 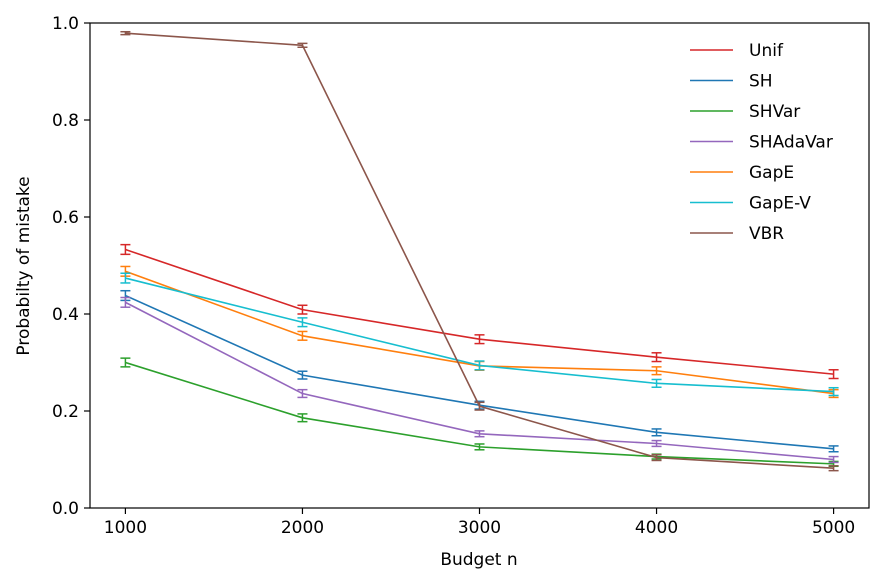 What do you see at coordinates (65, 24) in the screenshot?
I see `y-tick-label: 1.0` at bounding box center [65, 24].